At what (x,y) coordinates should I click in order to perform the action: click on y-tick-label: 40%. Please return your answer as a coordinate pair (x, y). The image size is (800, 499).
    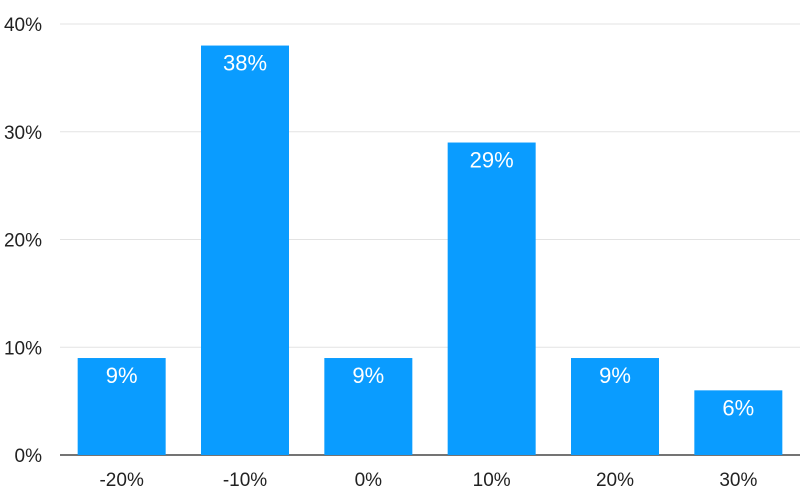
    Looking at the image, I should click on (23, 25).